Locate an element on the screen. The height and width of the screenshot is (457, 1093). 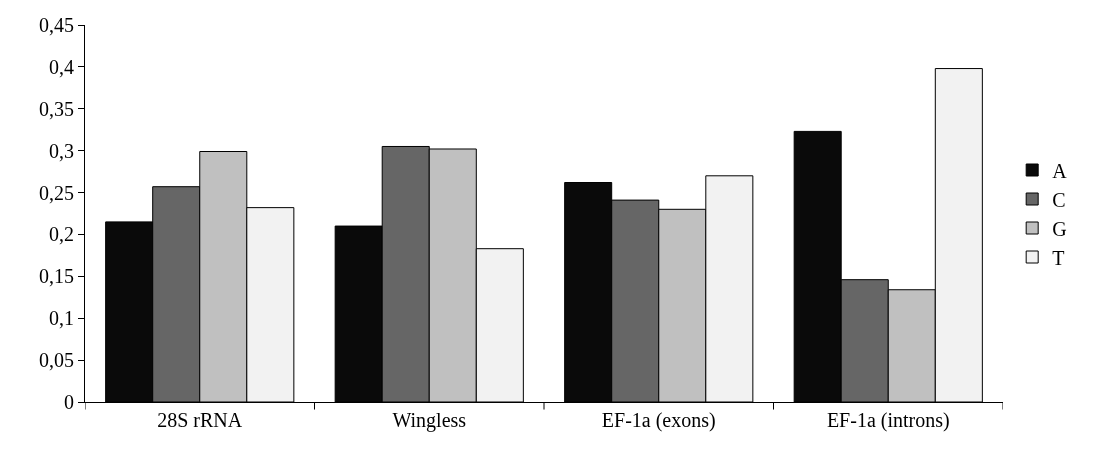
legend-label: C is located at coordinates (1059, 199).